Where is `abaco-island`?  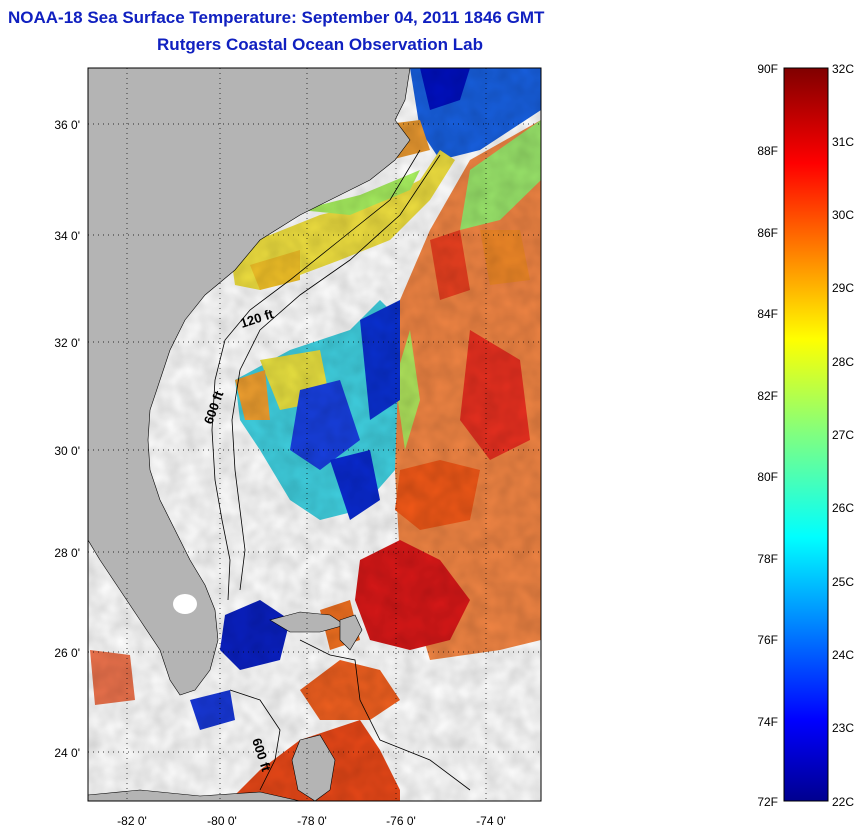 abaco-island is located at coordinates (351, 632).